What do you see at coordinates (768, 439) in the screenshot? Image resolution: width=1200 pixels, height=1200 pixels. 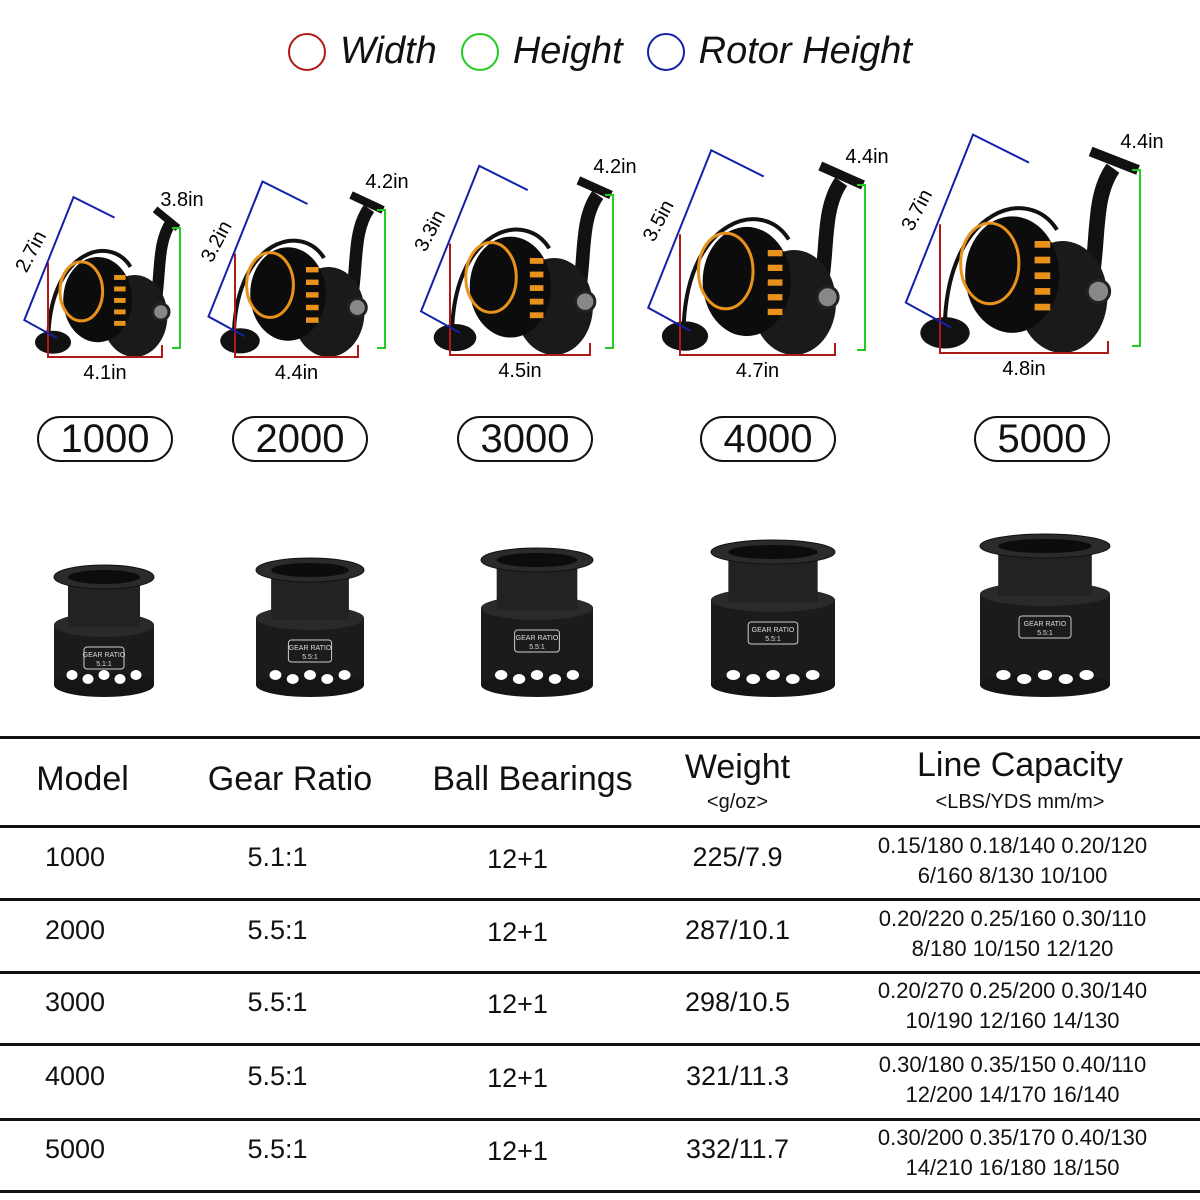 I see `model-badge-4000: 4000` at bounding box center [768, 439].